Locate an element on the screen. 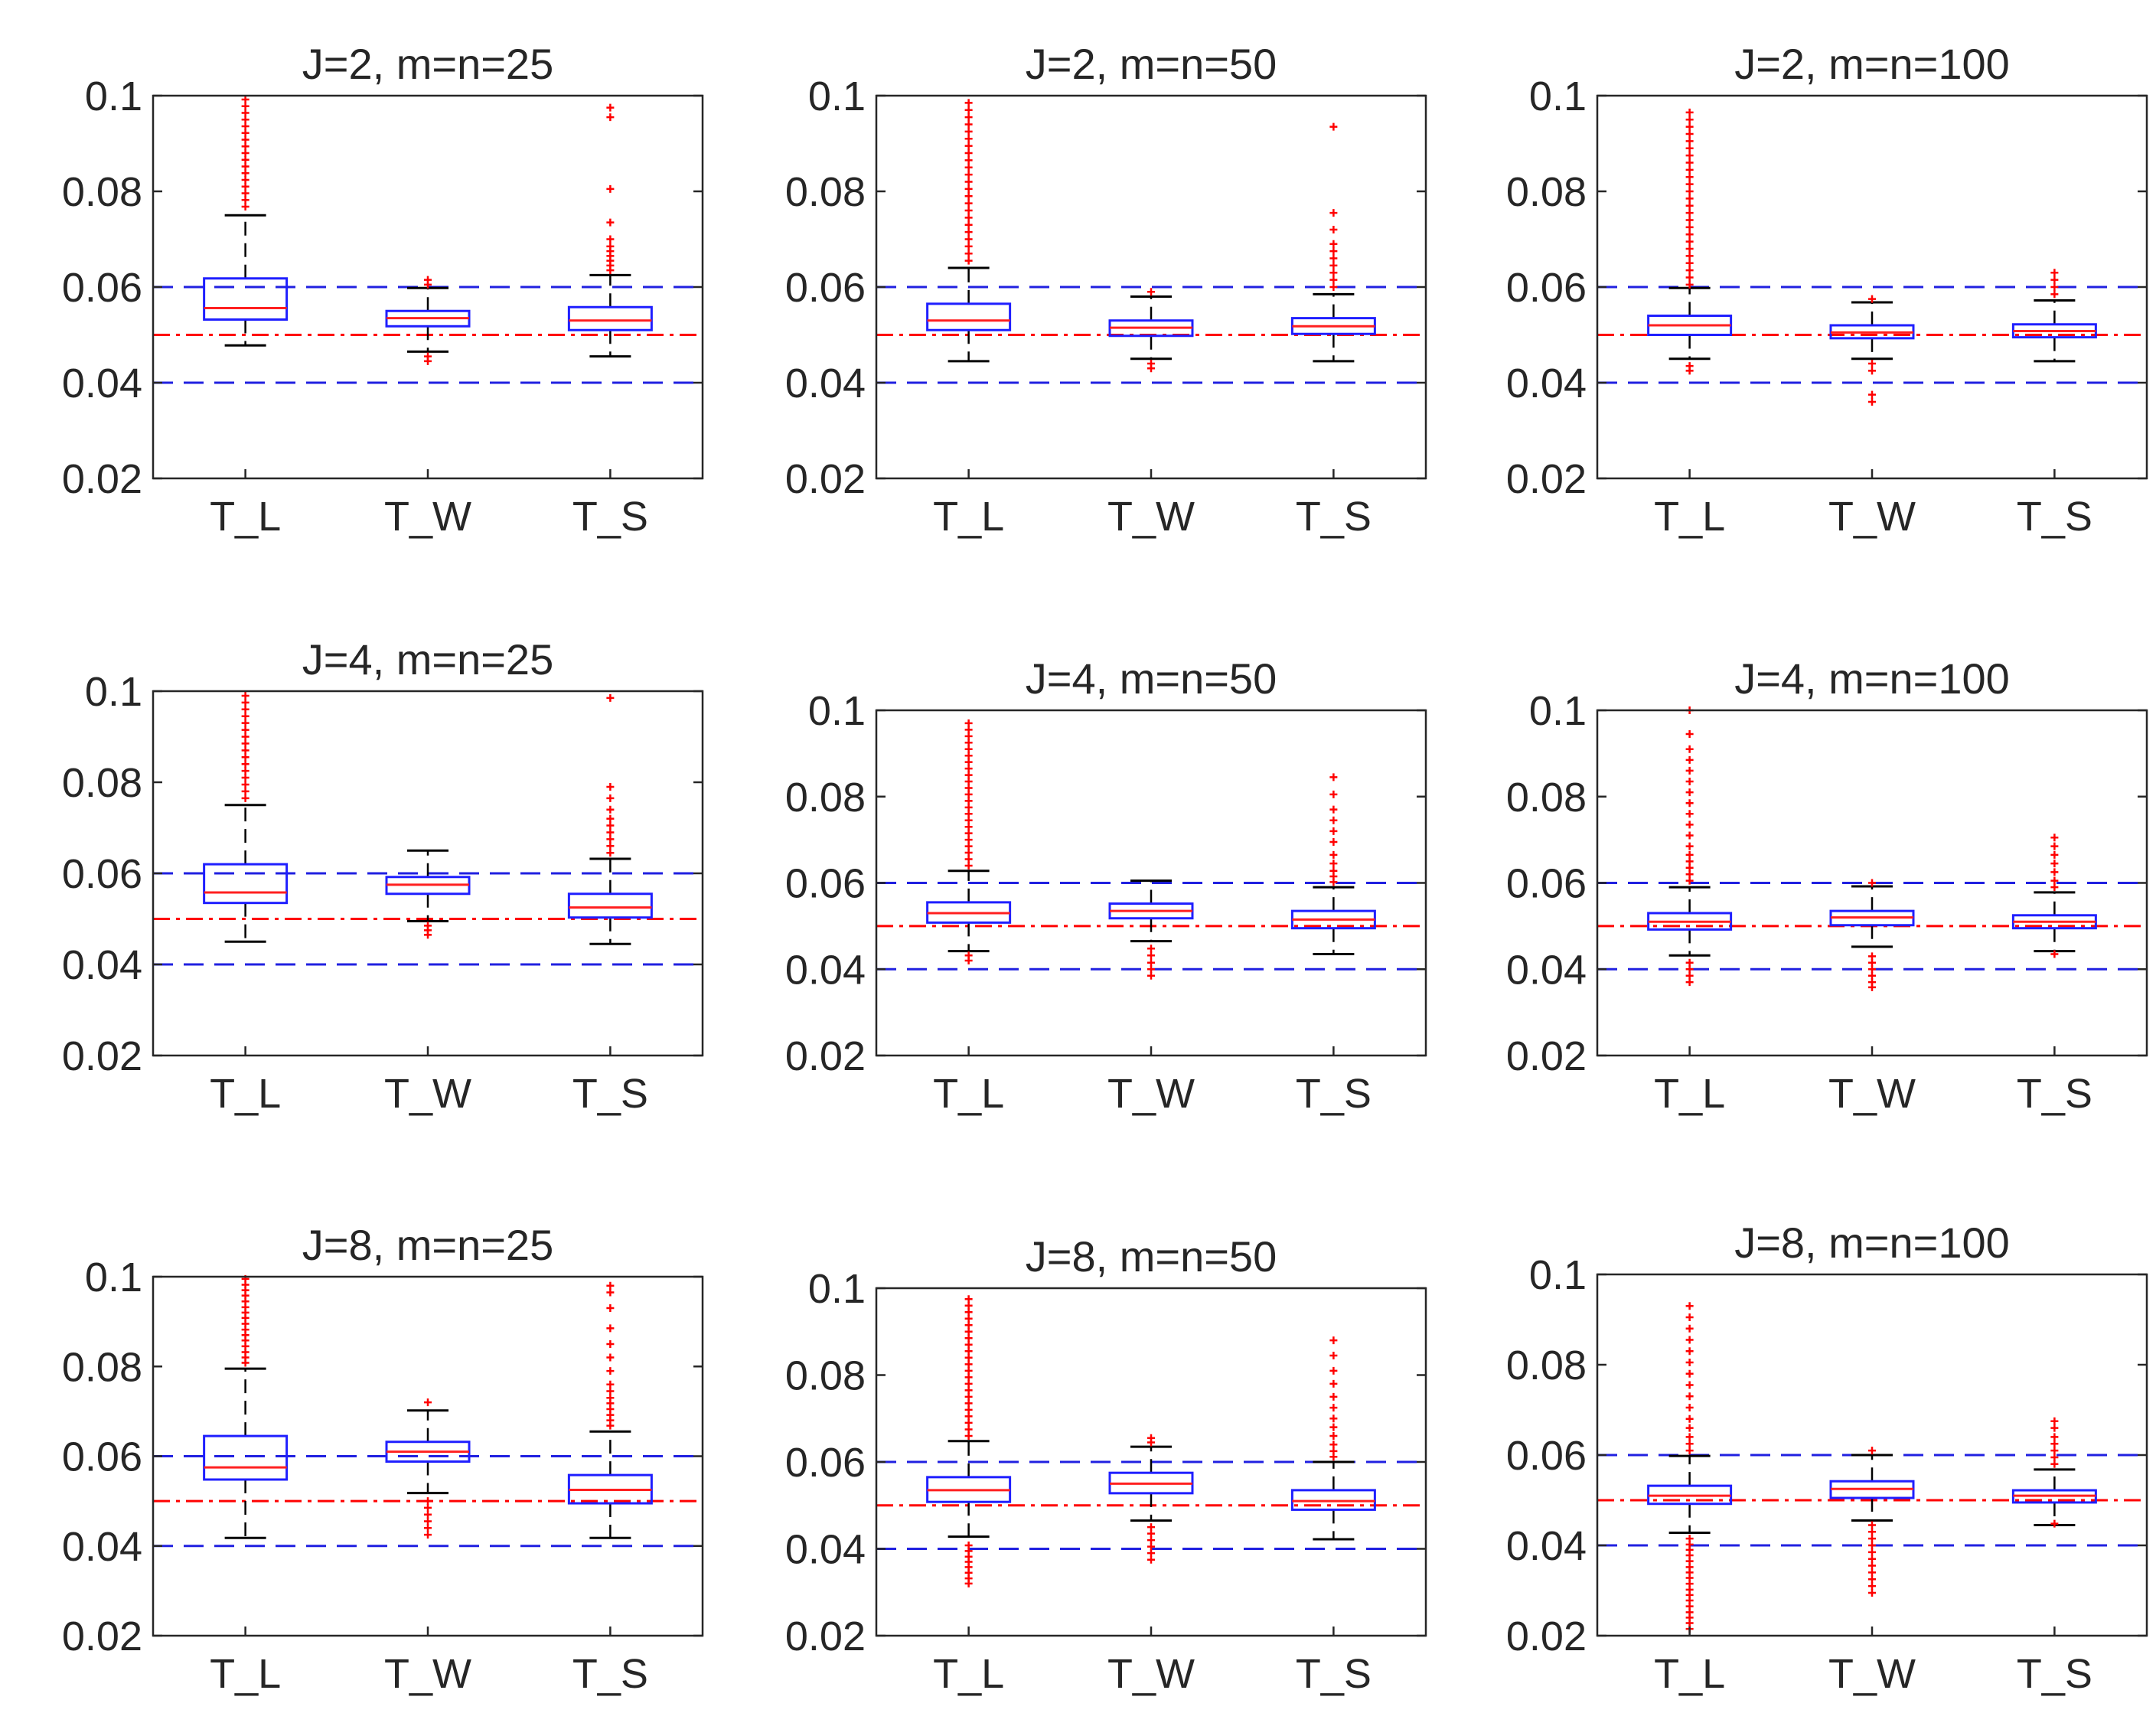  box-T_L is located at coordinates (969, 231).